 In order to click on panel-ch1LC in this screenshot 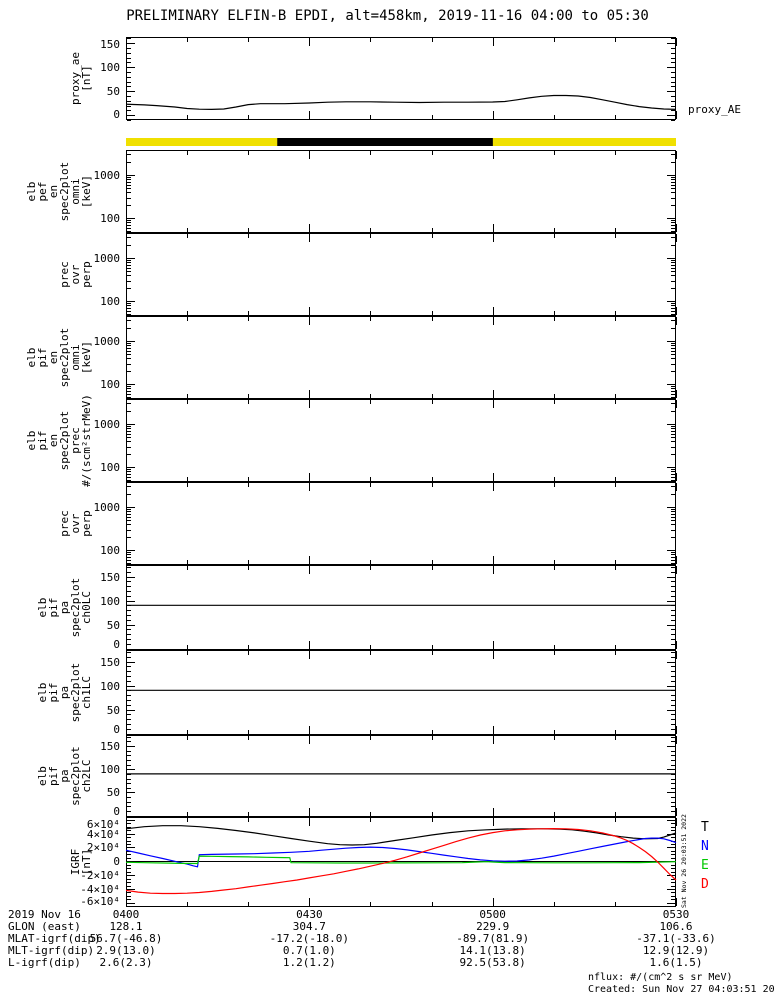, I will do `click(401, 692)`.